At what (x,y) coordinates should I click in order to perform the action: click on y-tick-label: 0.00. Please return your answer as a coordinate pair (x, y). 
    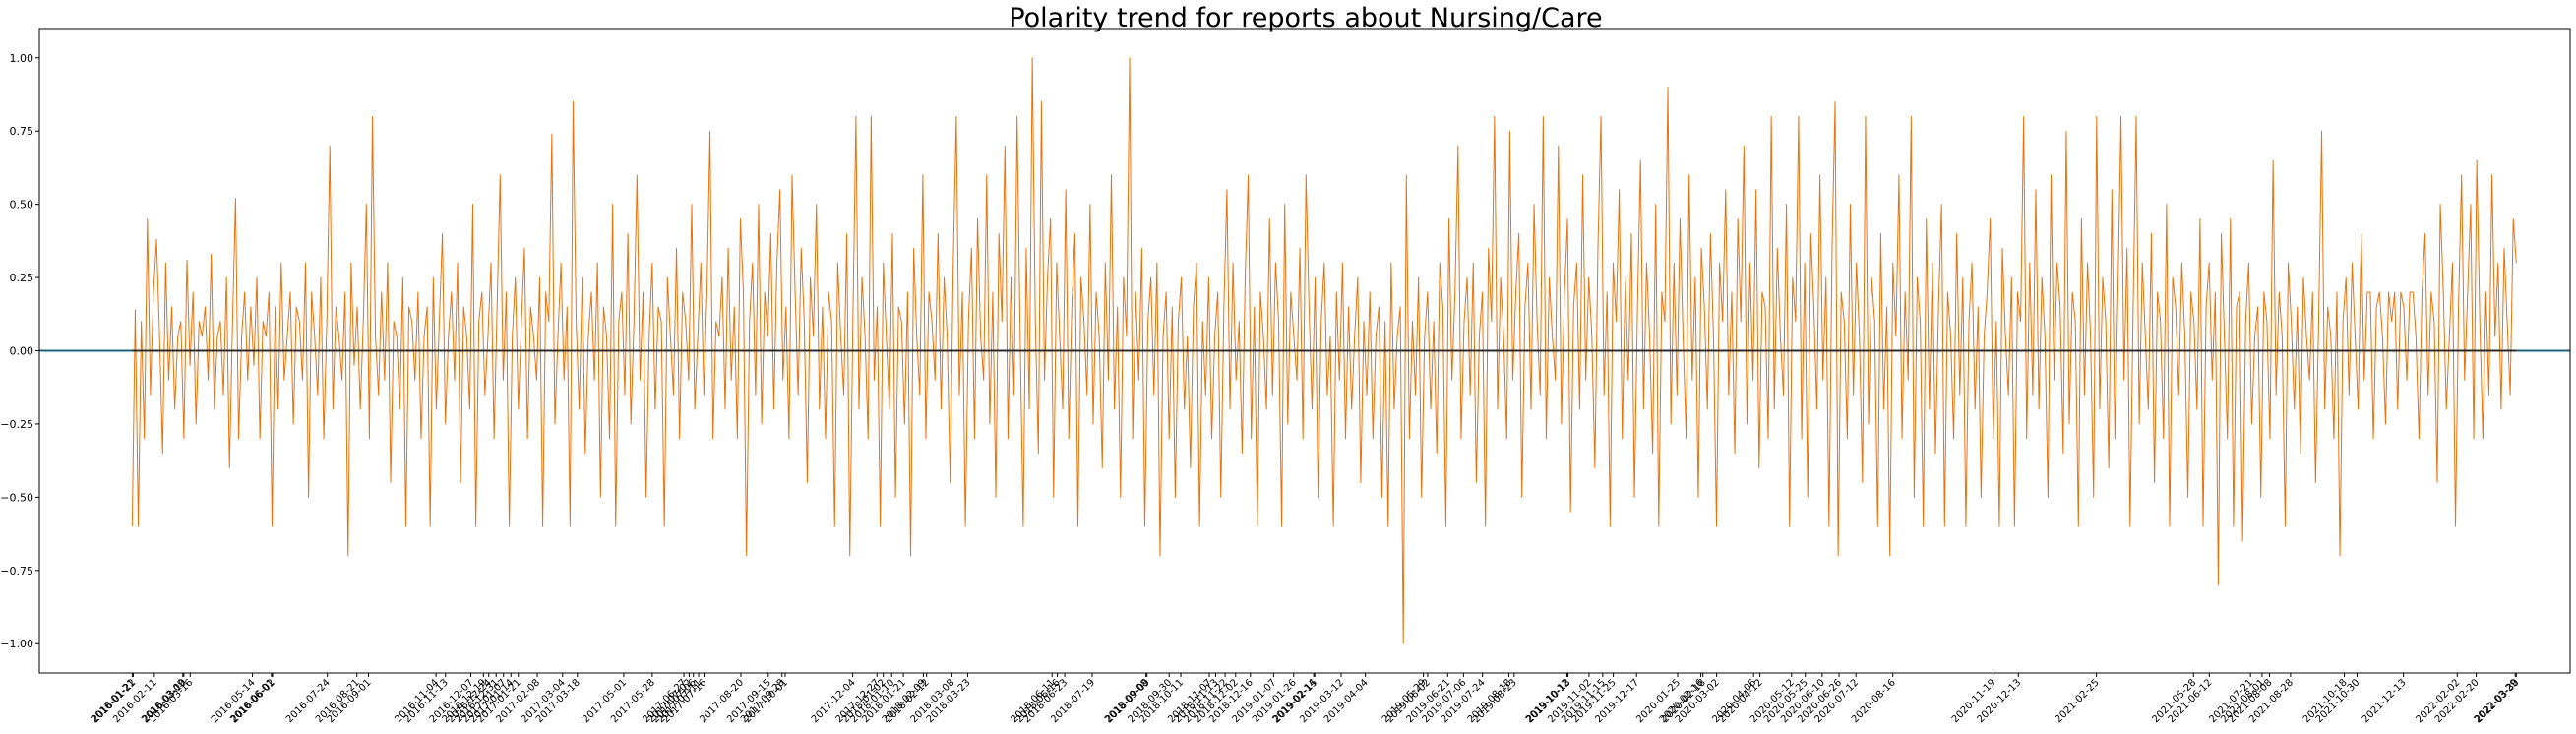
    Looking at the image, I should click on (22, 351).